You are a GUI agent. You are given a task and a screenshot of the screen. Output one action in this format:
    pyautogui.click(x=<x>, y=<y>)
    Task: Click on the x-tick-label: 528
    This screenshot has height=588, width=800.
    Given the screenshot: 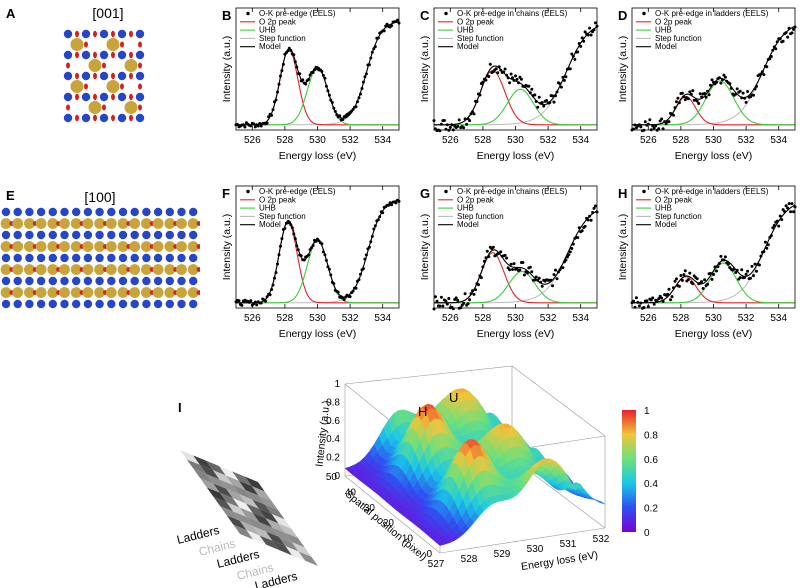 What is the action you would take?
    pyautogui.click(x=469, y=559)
    